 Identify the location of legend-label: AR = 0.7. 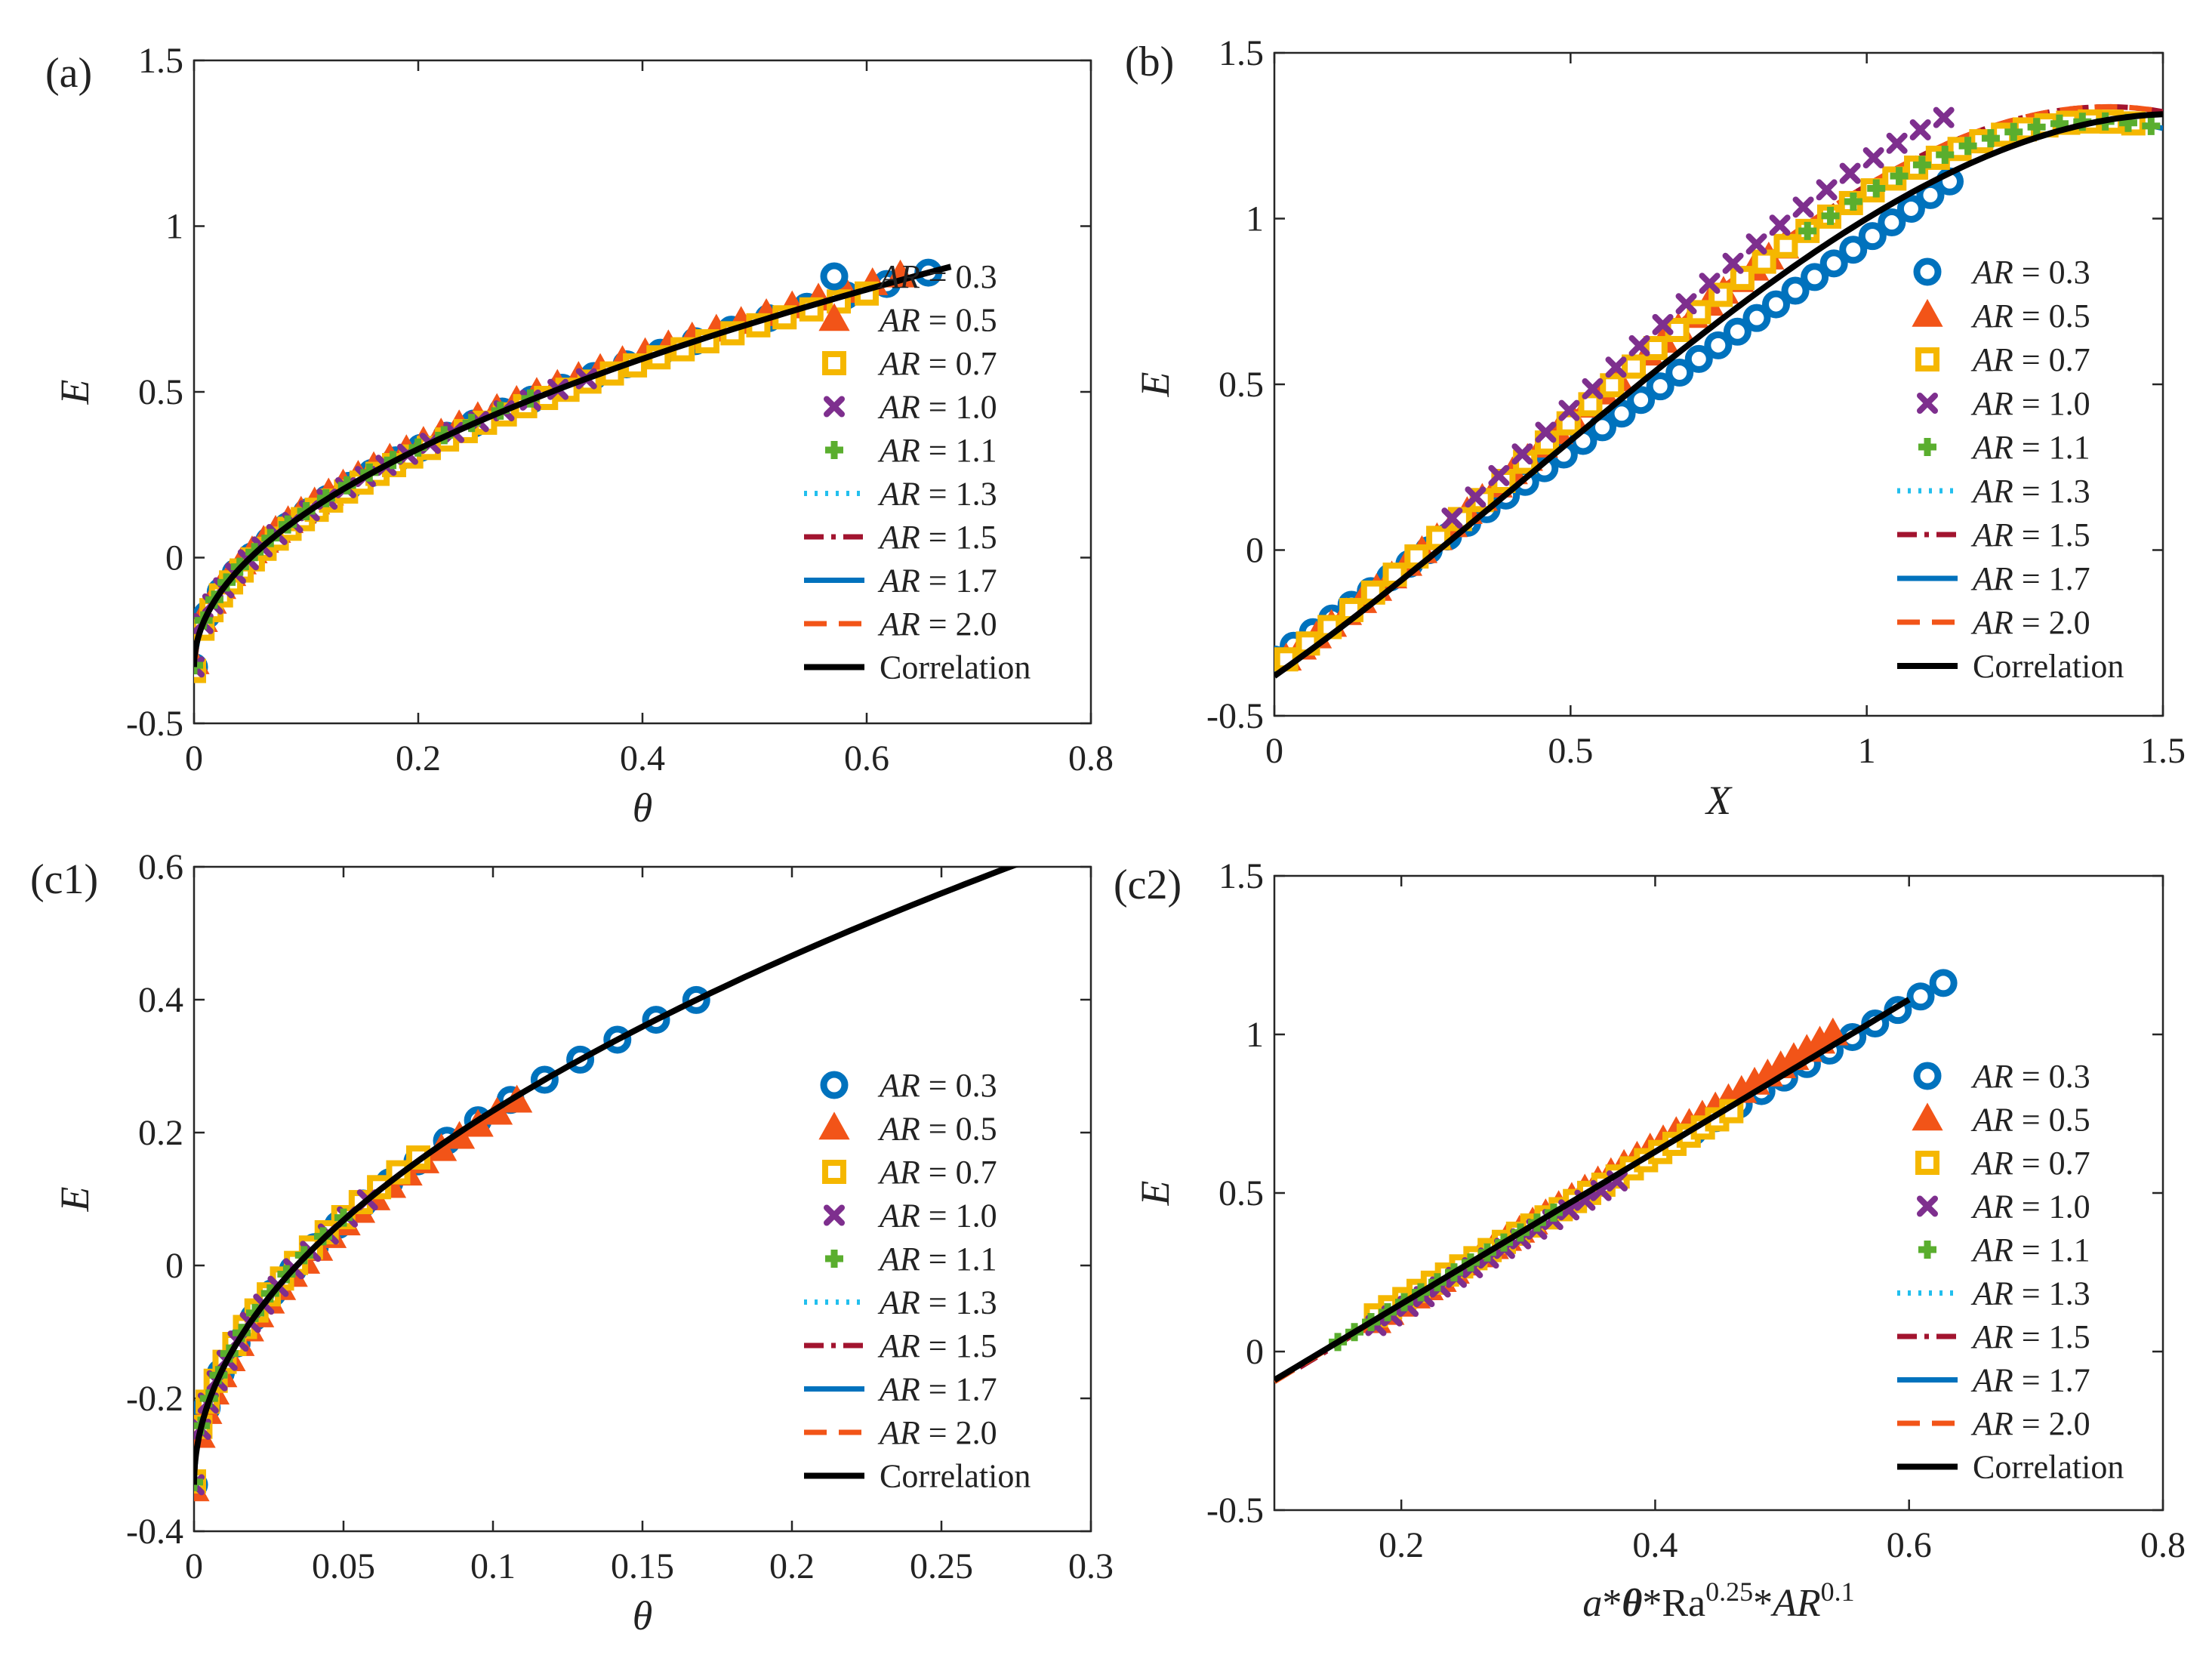
(937, 364).